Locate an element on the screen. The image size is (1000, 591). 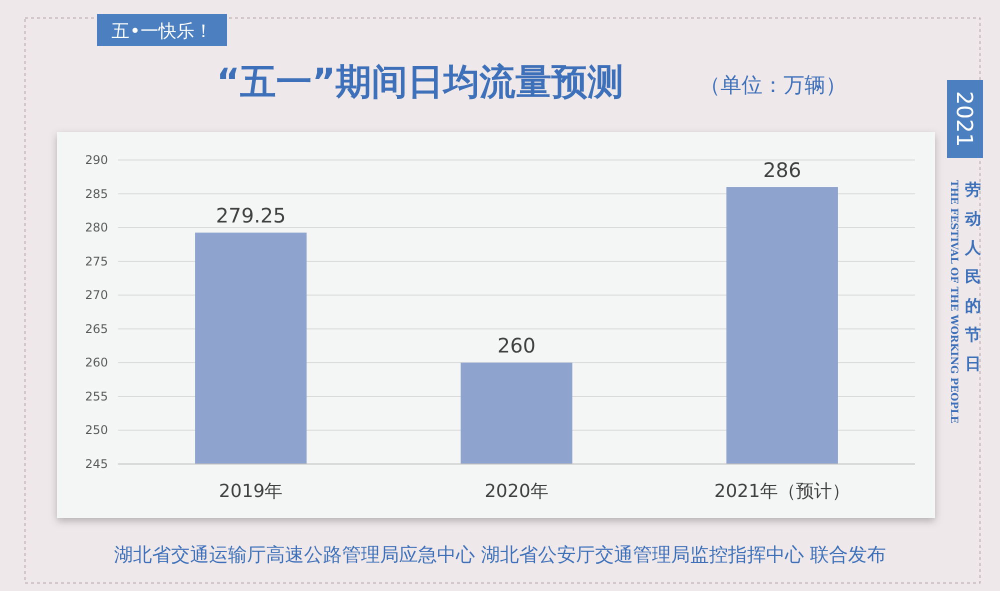
data-label: 260 is located at coordinates (516, 346).